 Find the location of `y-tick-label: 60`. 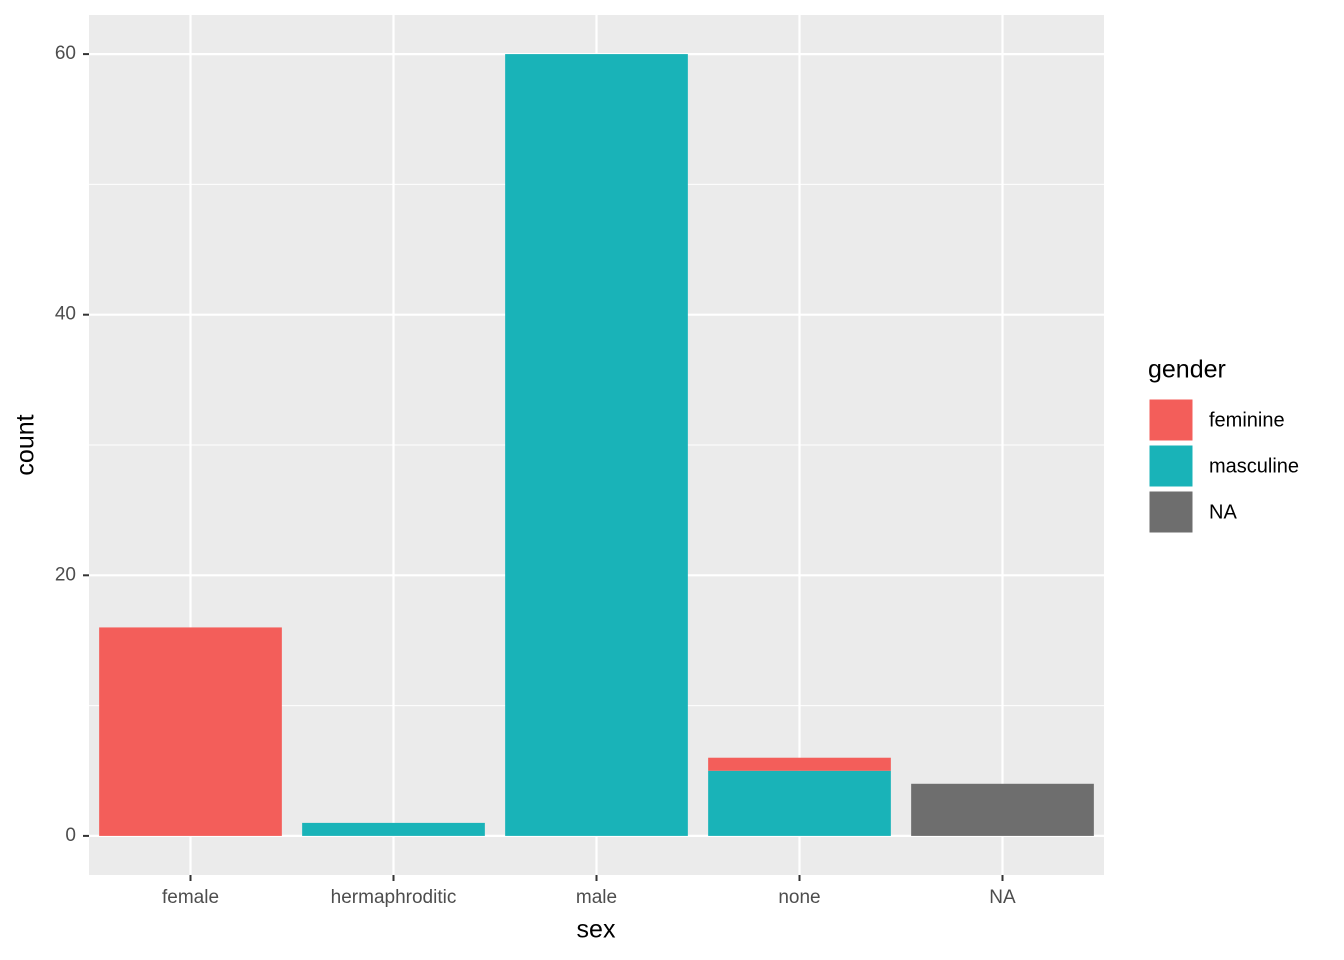

y-tick-label: 60 is located at coordinates (65, 53).